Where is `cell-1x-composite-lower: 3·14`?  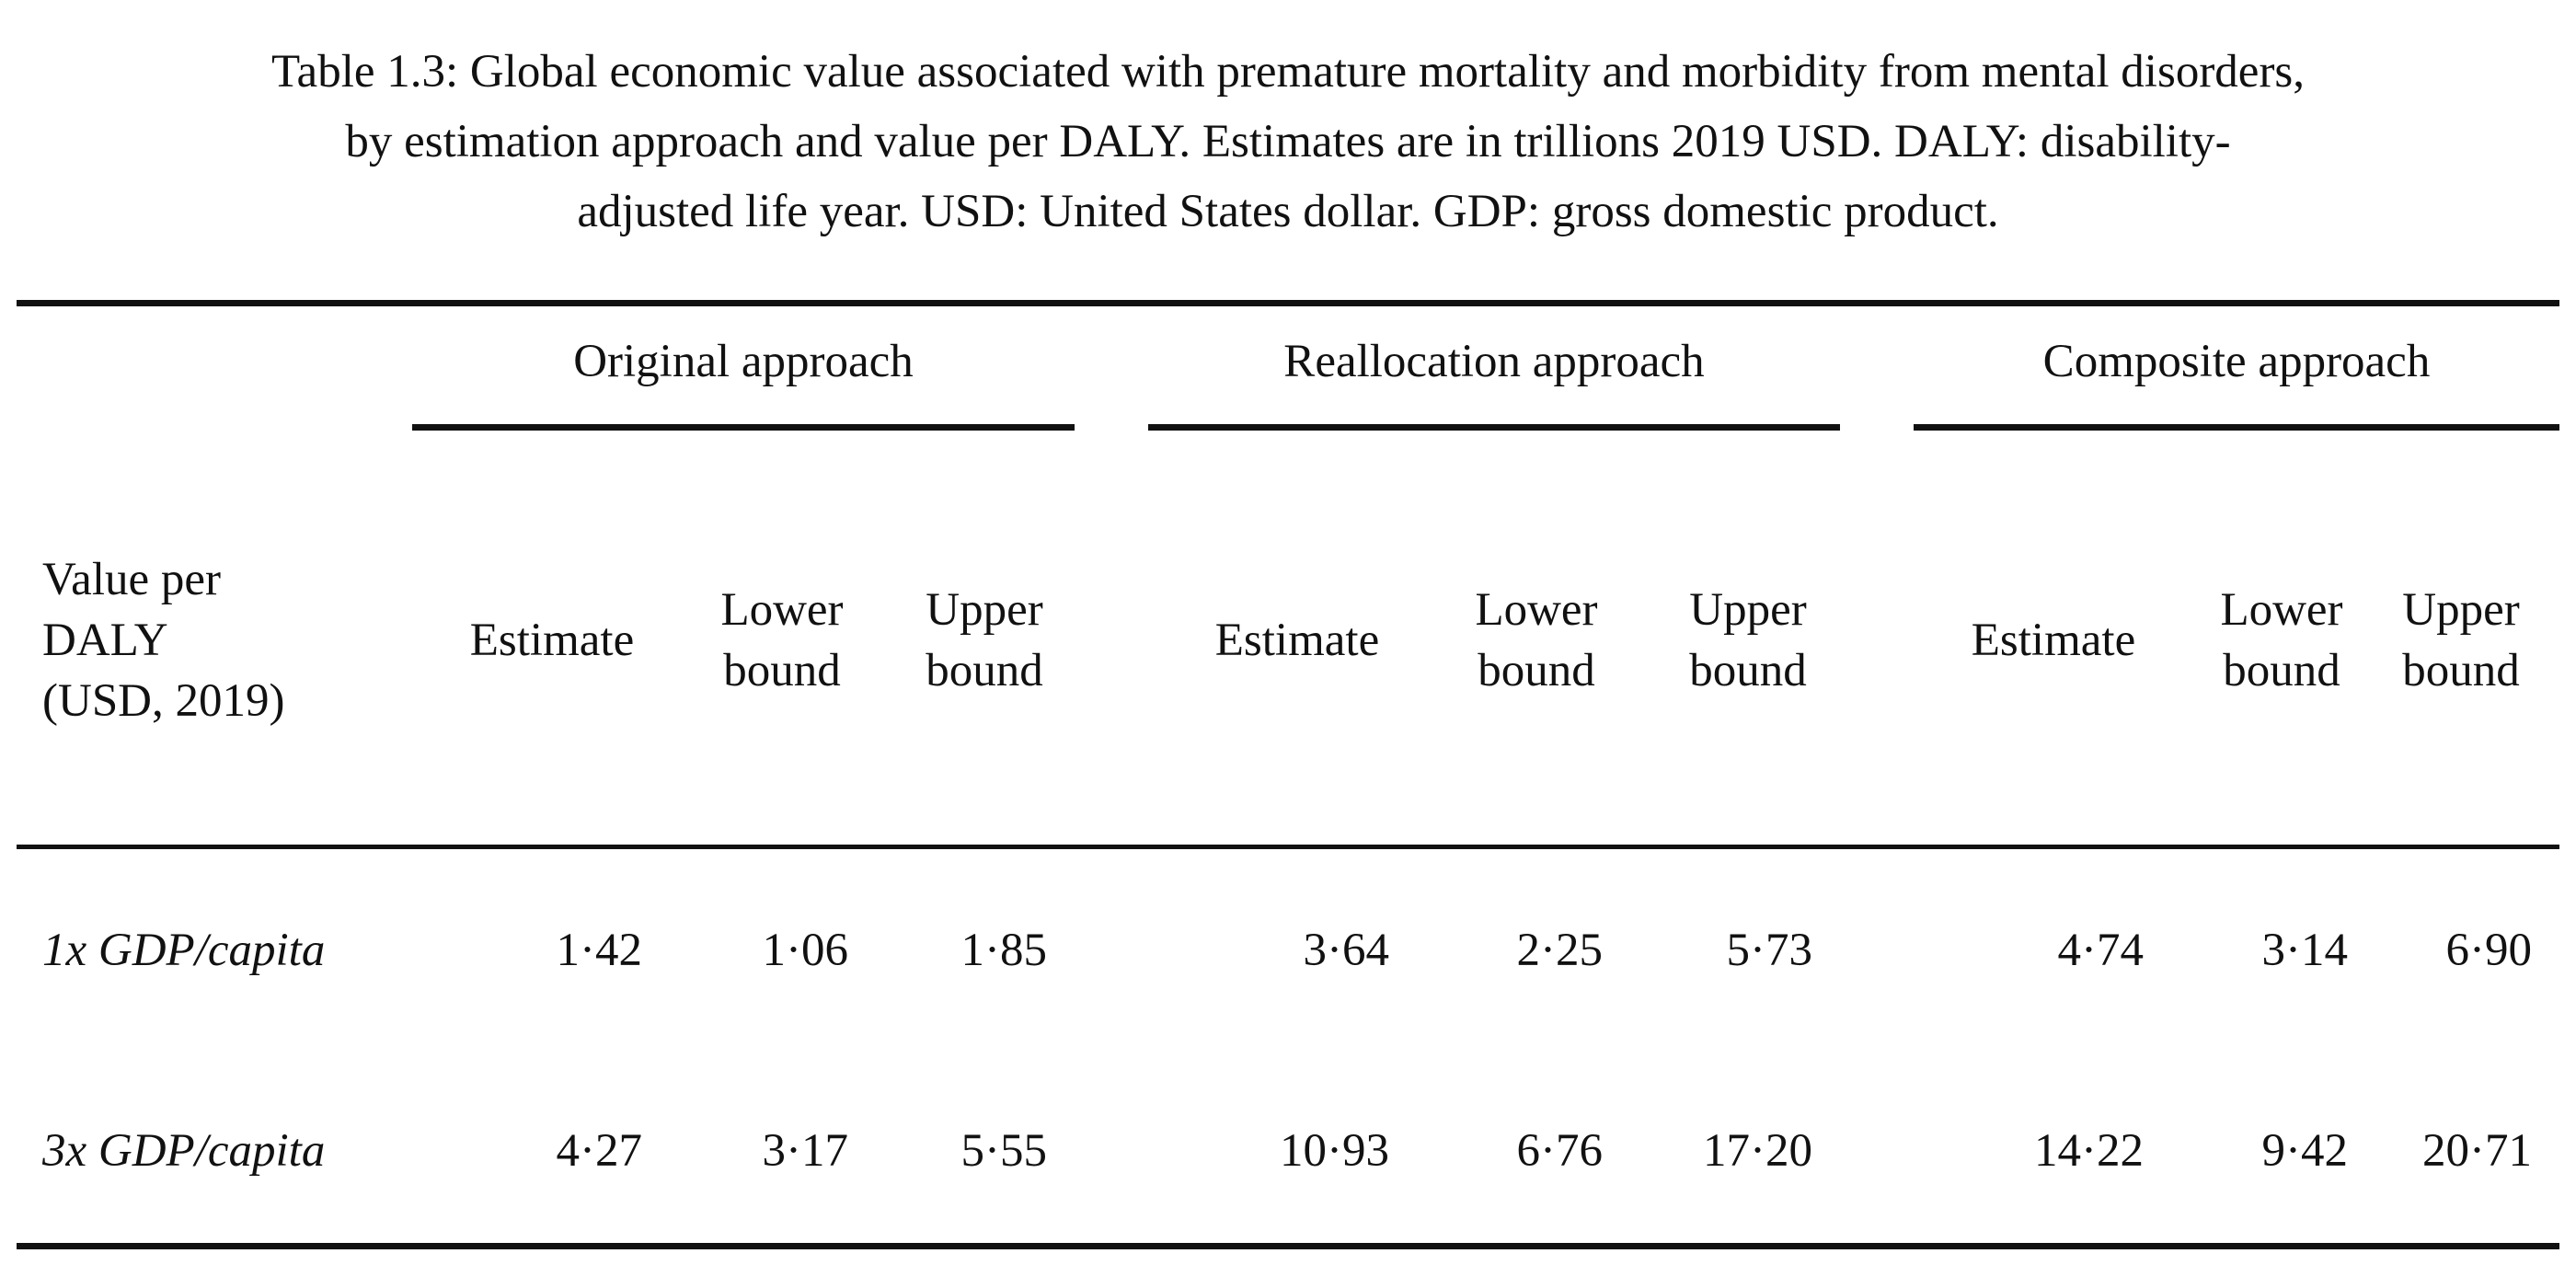
cell-1x-composite-lower: 3·14 is located at coordinates (2304, 951).